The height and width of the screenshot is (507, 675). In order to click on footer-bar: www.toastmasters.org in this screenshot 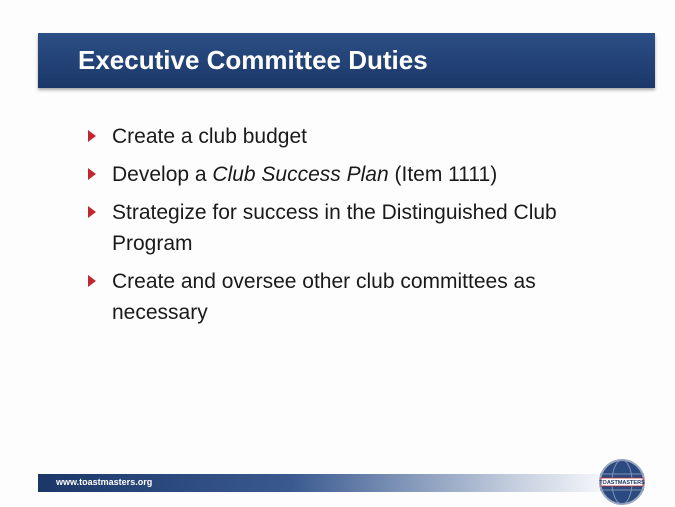, I will do `click(319, 483)`.